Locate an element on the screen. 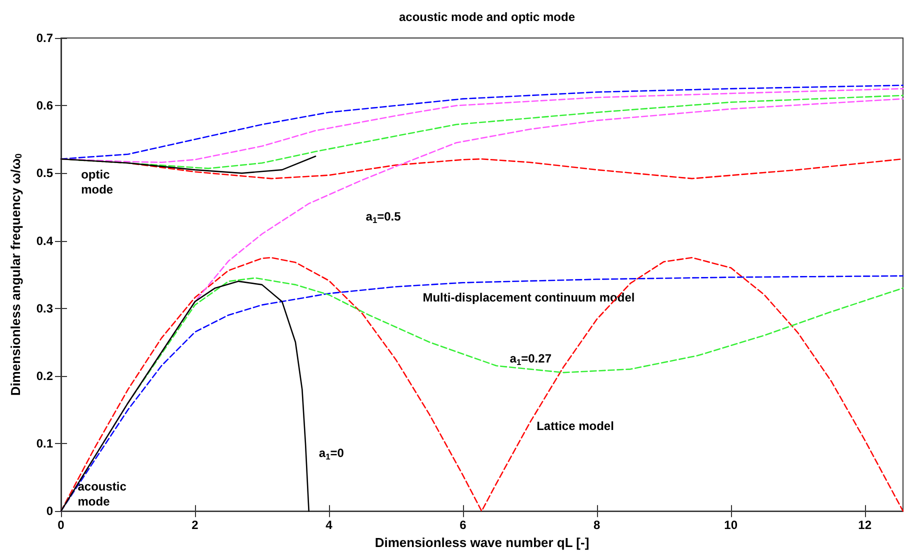  x-tick-label: 0 is located at coordinates (61, 525).